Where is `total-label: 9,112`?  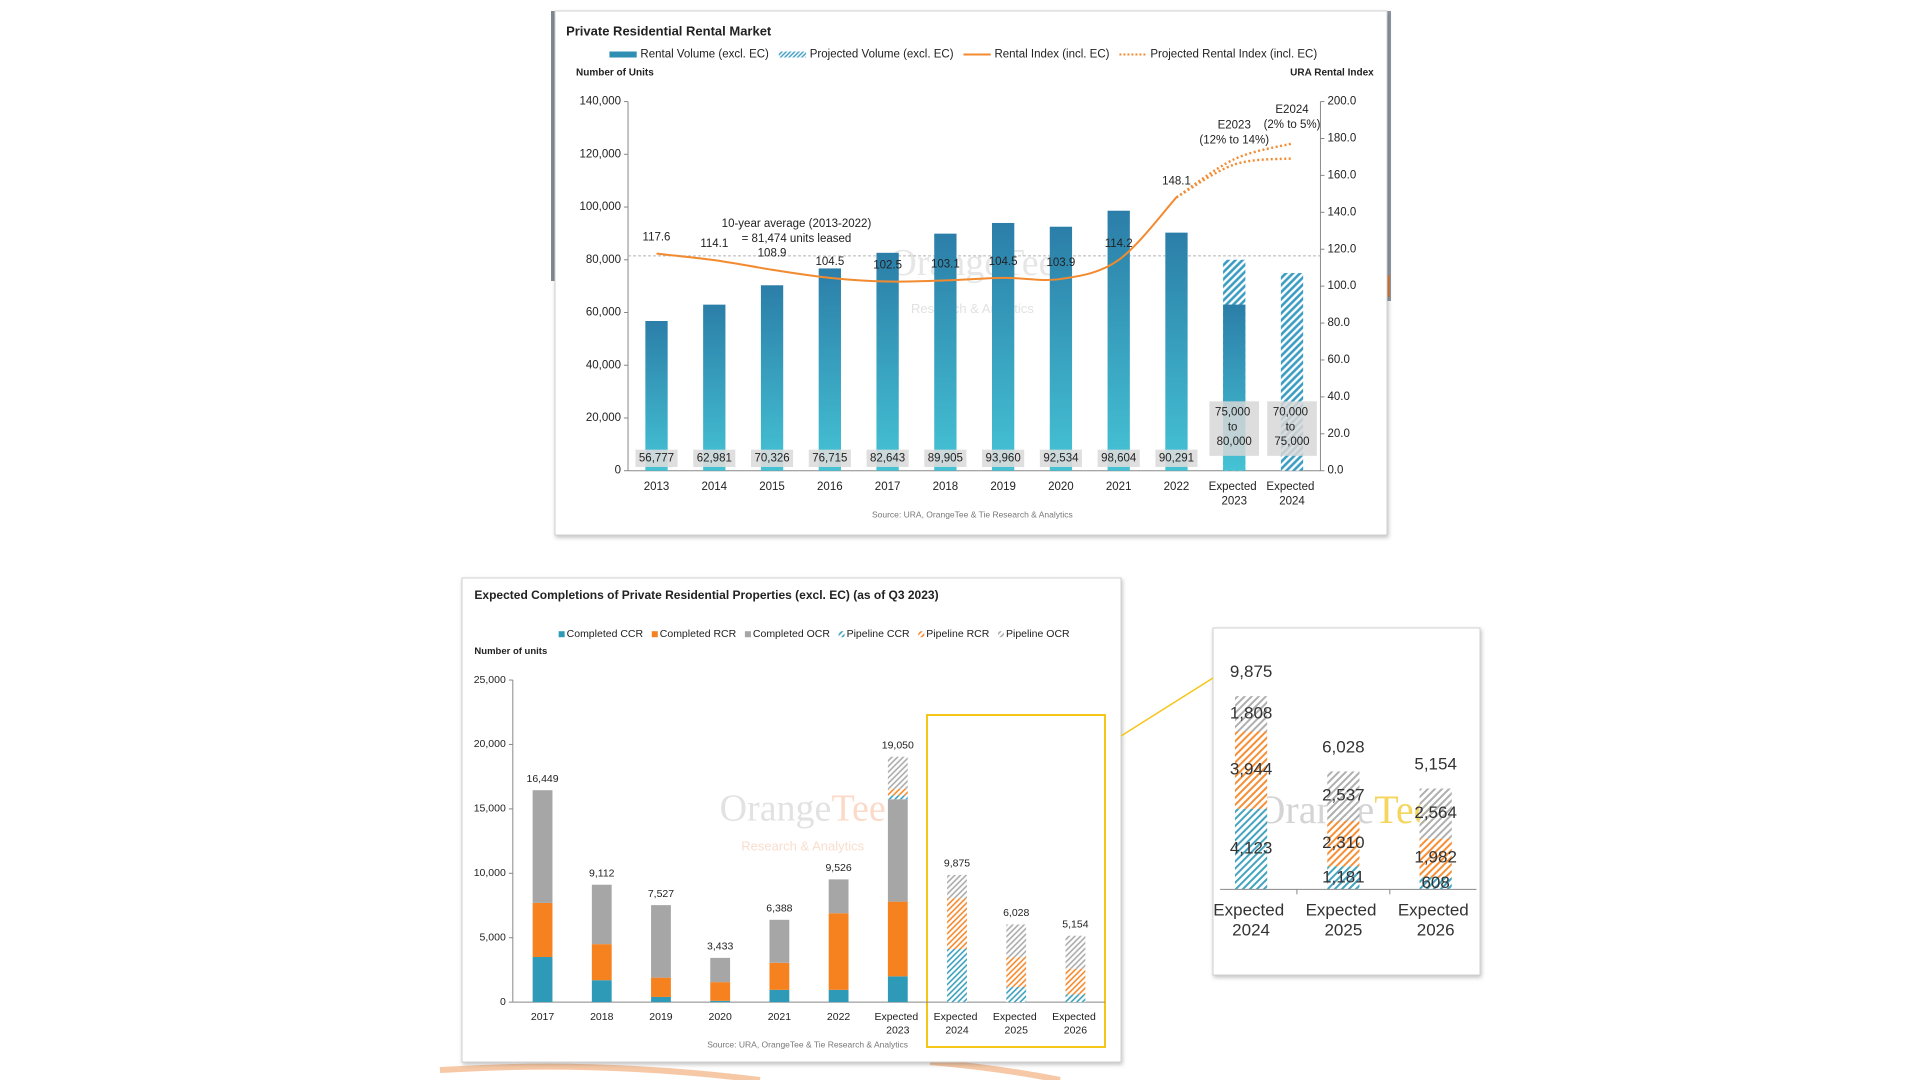
total-label: 9,112 is located at coordinates (602, 873).